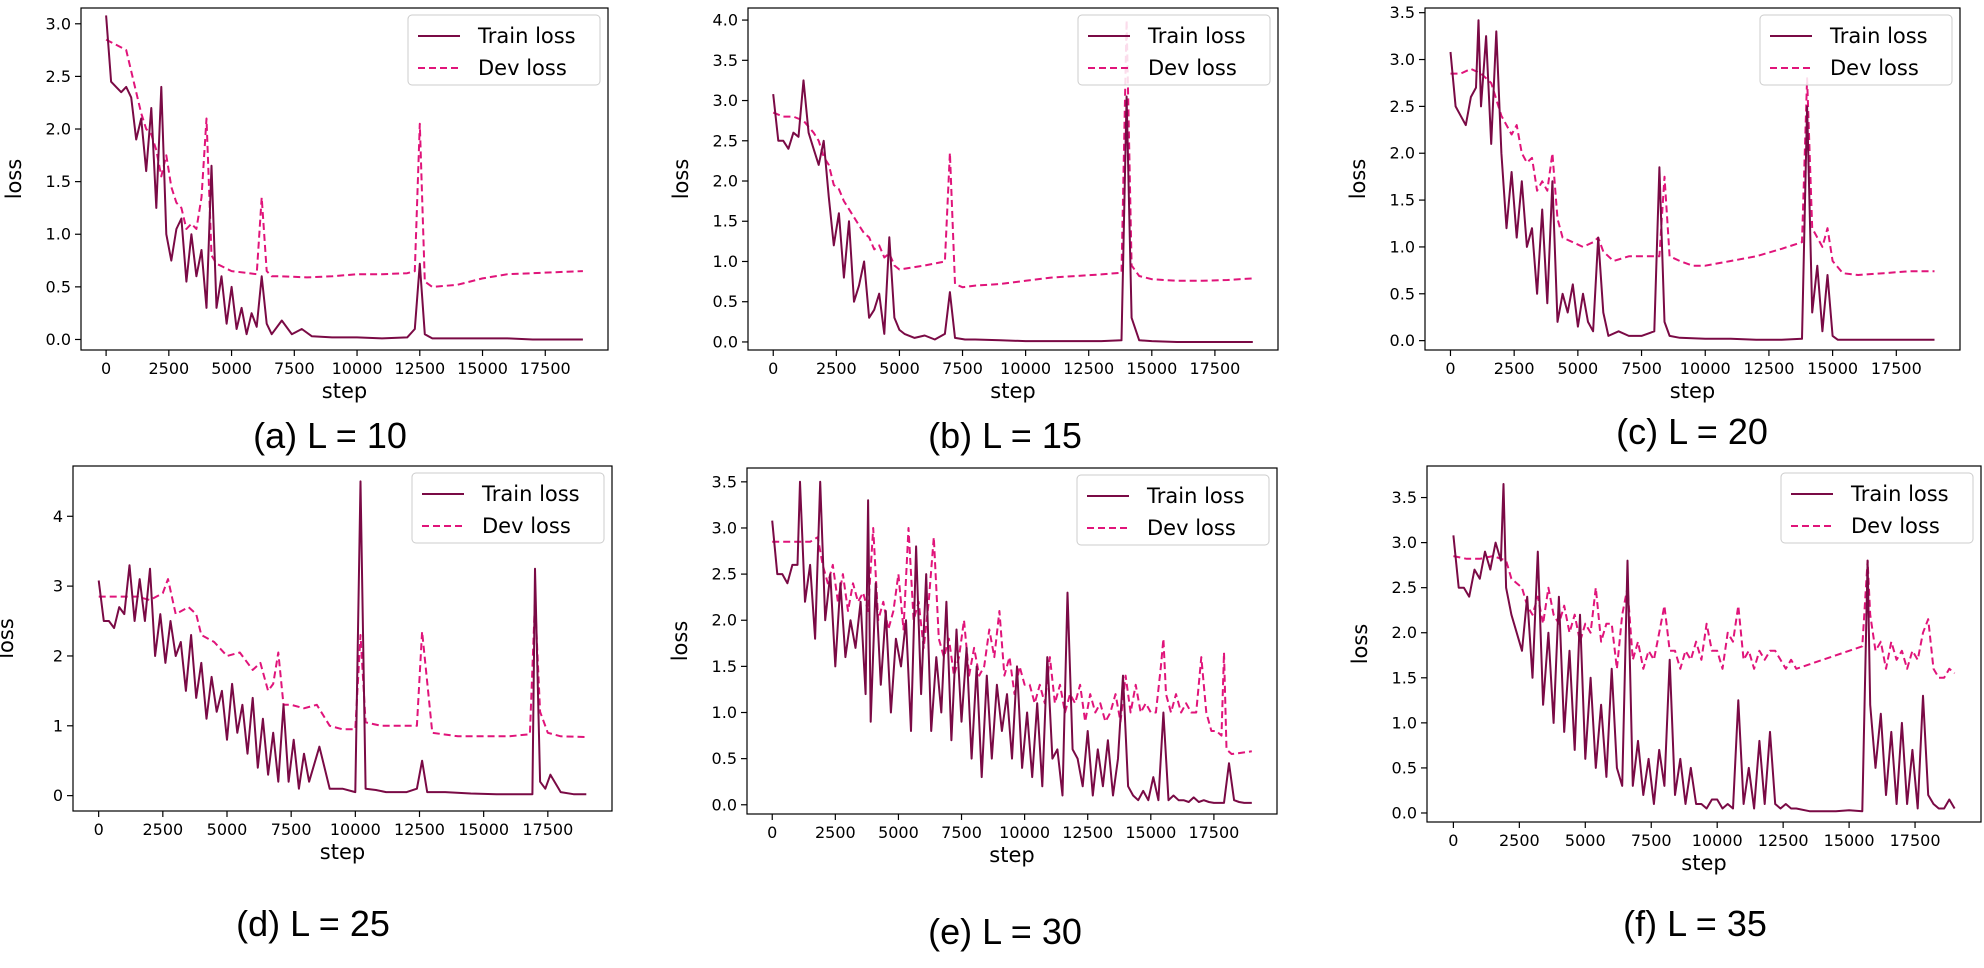 This screenshot has width=1984, height=968. I want to click on y-tick-label: 4, so click(58, 516).